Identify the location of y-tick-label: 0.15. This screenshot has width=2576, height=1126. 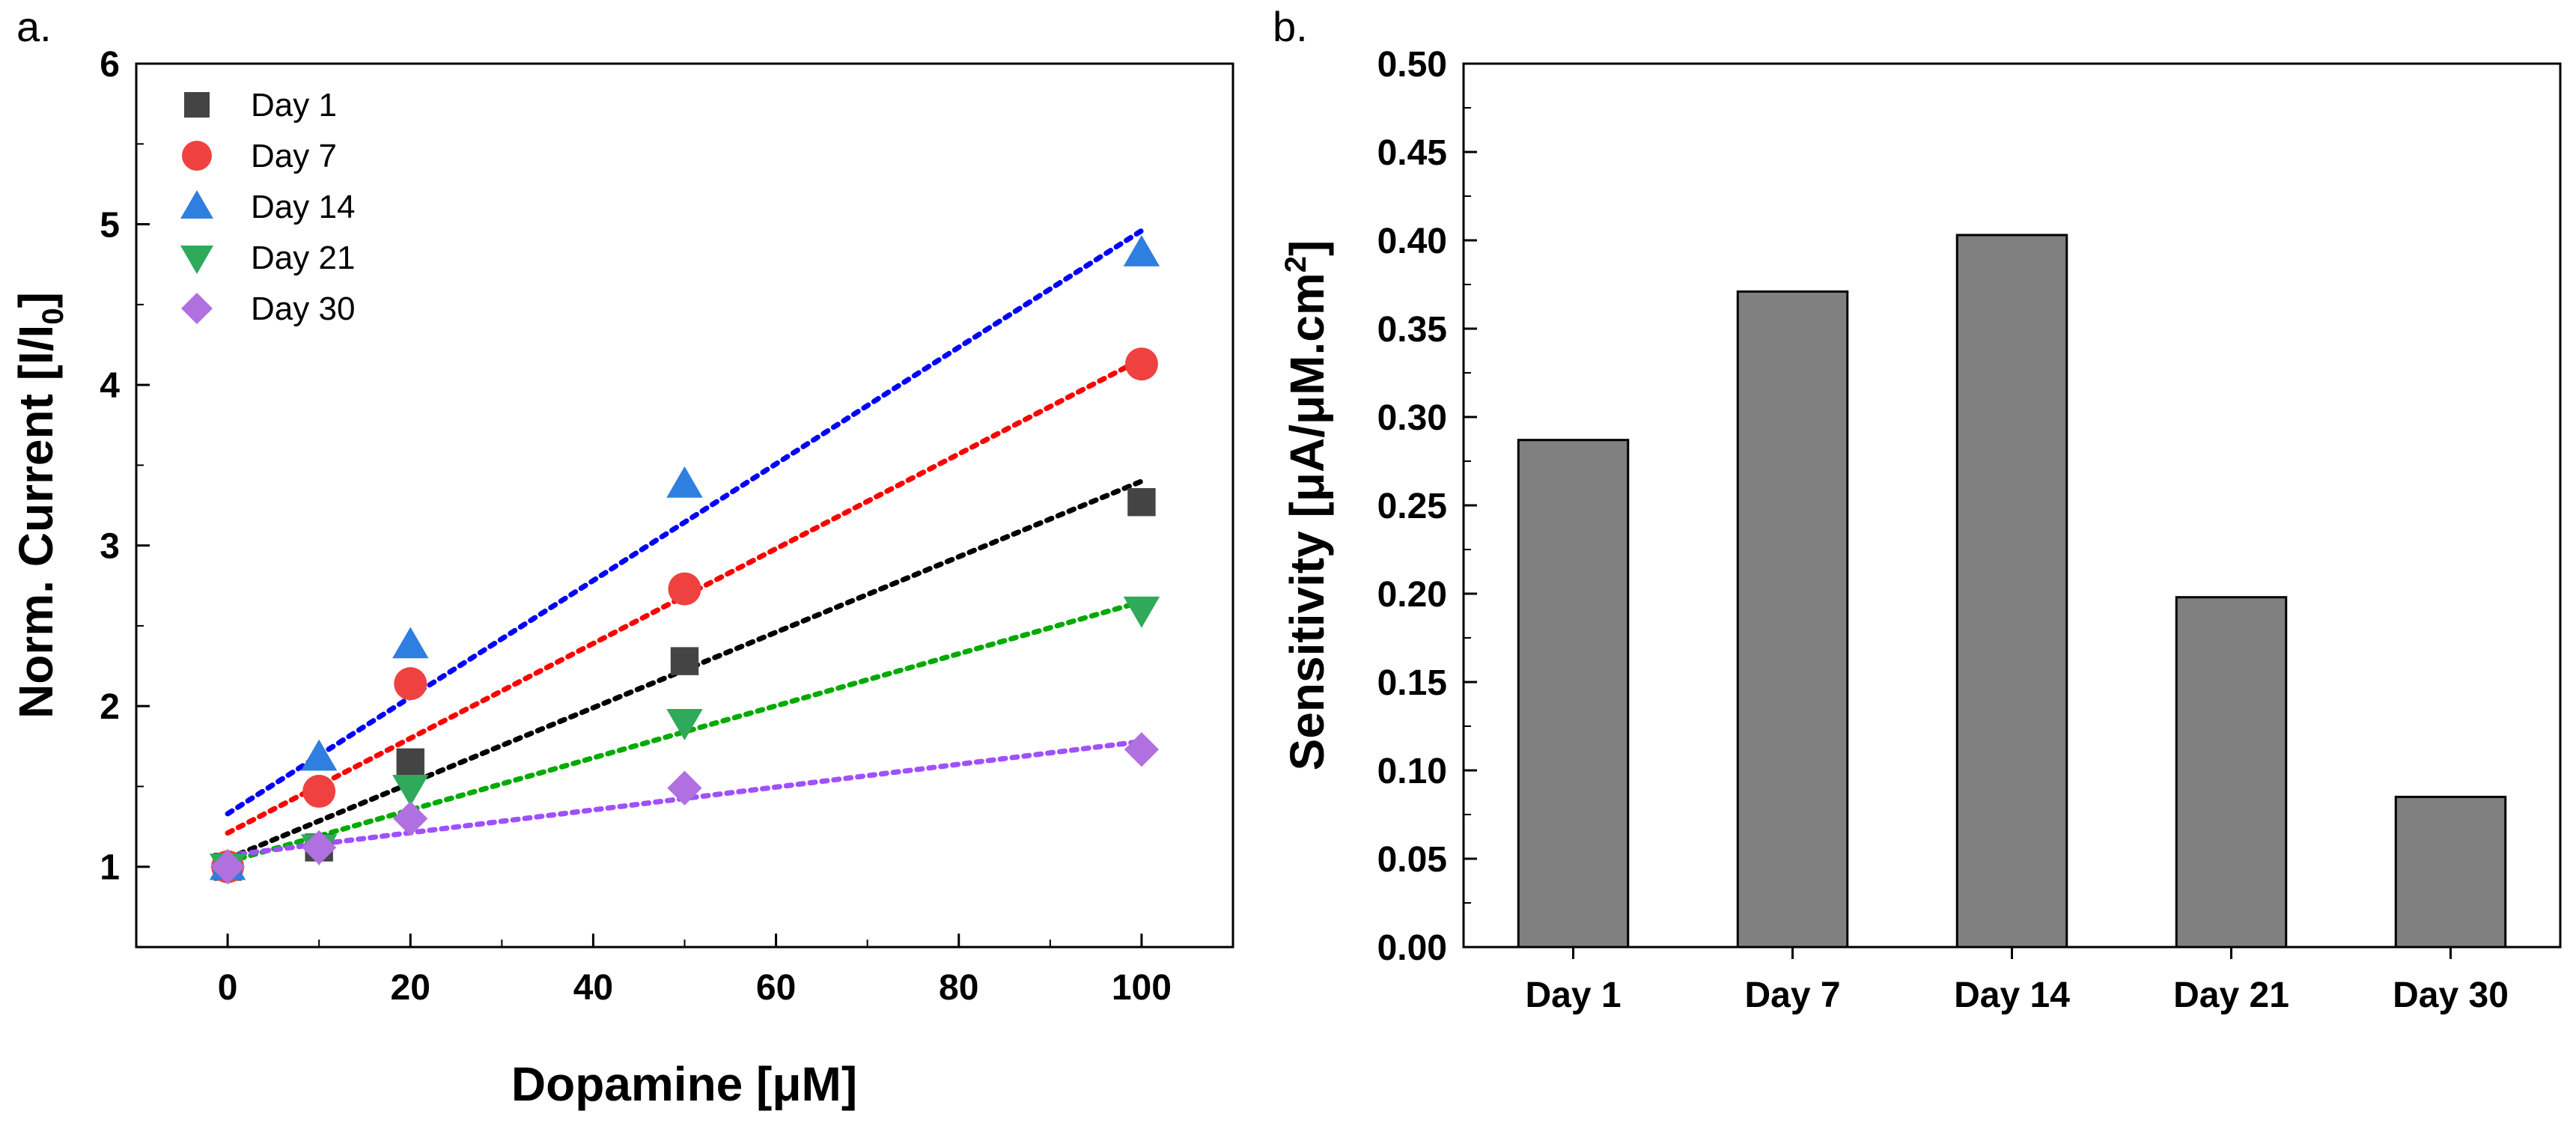
(1412, 683).